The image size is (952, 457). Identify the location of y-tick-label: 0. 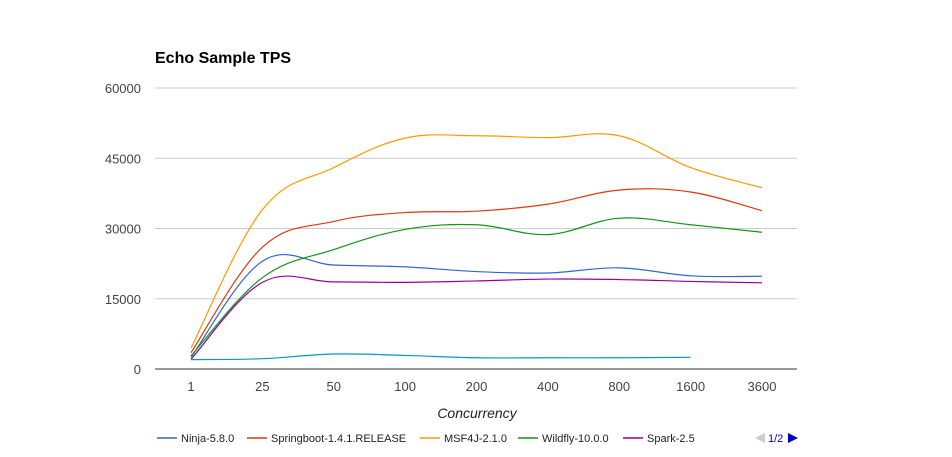
(137, 369).